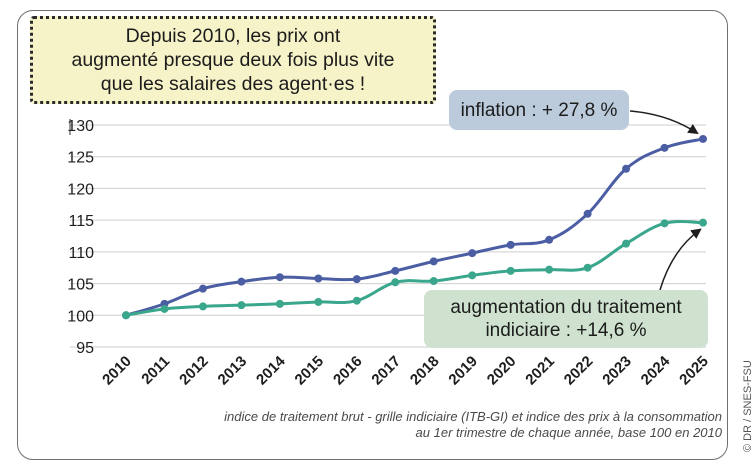 The width and height of the screenshot is (753, 472). What do you see at coordinates (566, 307) in the screenshot?
I see `salary-annotation-line-1: augmentation du traitement` at bounding box center [566, 307].